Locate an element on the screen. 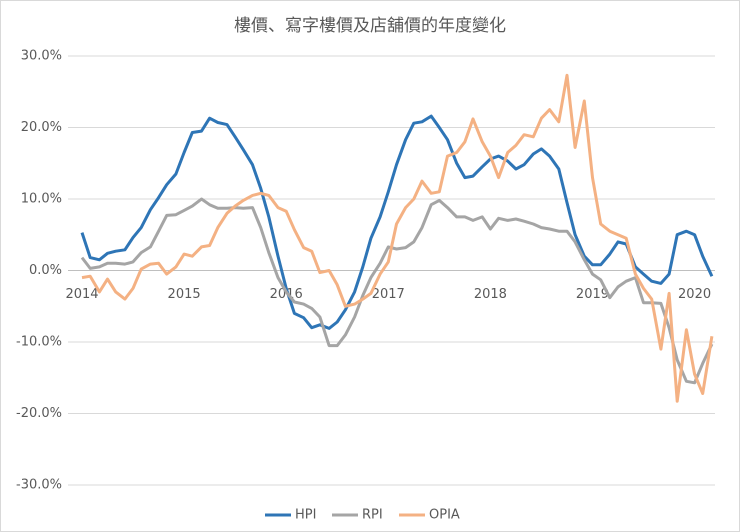 The image size is (740, 532). legend-label: OPIA is located at coordinates (444, 515).